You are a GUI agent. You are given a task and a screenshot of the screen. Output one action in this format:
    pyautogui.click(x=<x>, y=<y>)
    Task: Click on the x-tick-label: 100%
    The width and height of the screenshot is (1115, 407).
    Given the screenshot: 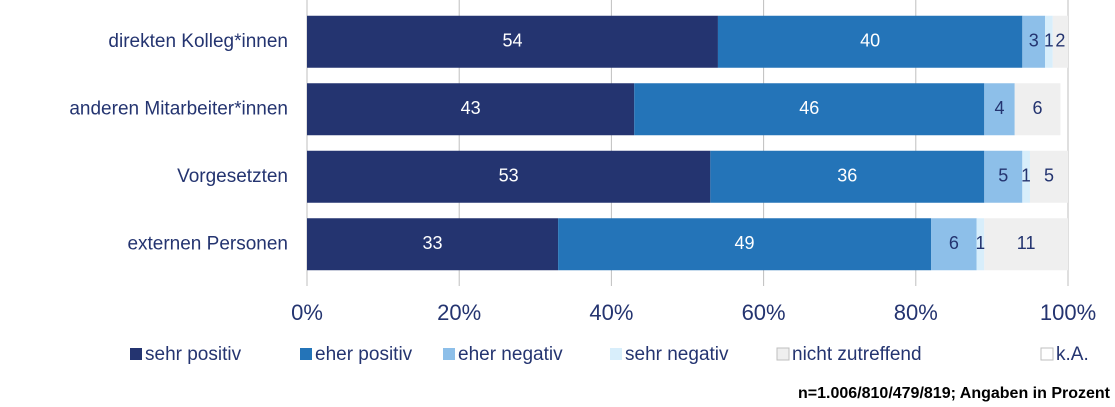 What is the action you would take?
    pyautogui.click(x=1068, y=312)
    